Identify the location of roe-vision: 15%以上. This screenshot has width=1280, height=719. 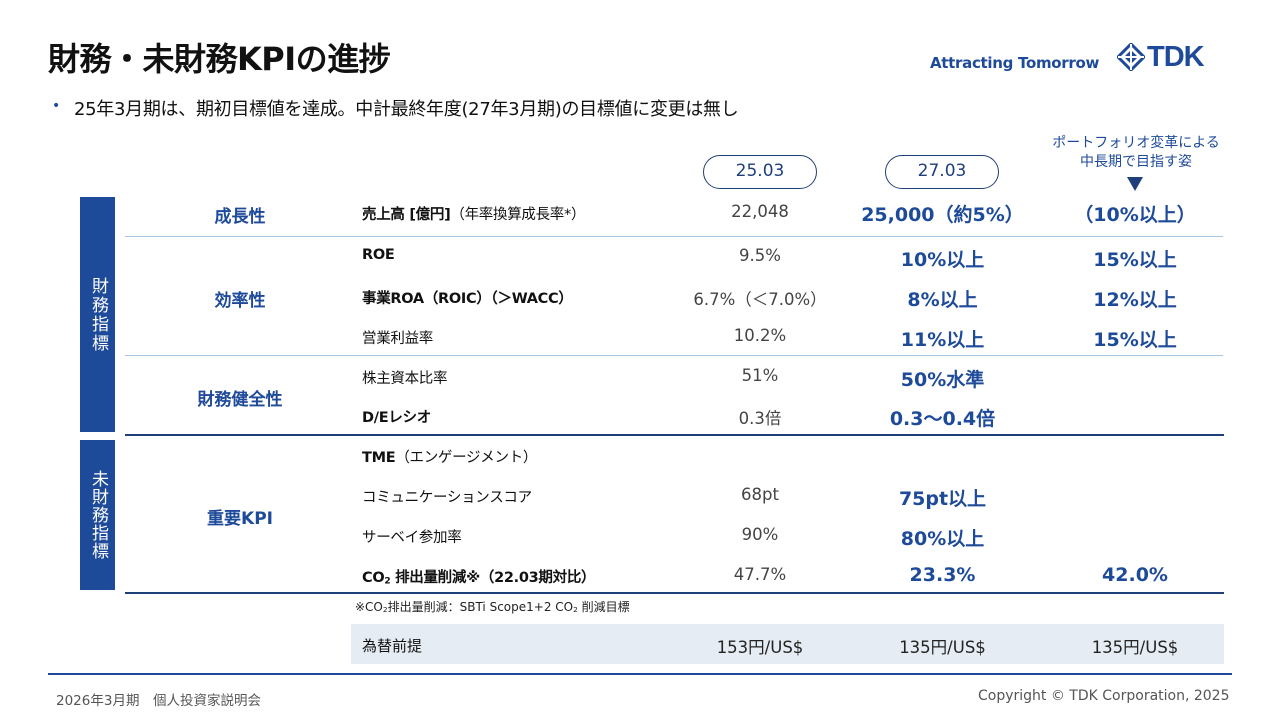
(1135, 260).